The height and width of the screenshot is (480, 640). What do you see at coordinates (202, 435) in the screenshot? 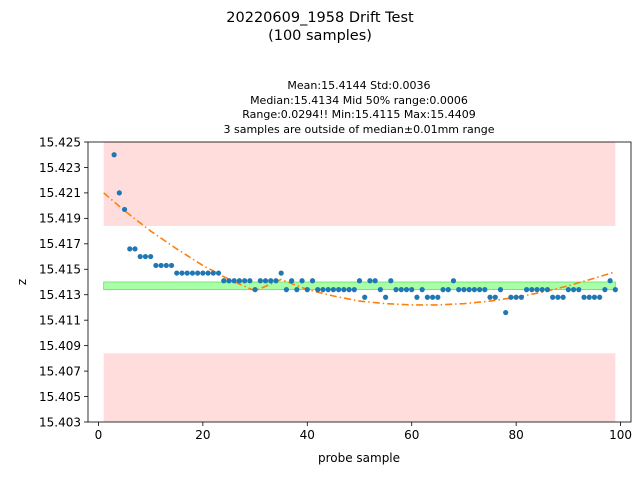
I see `x-tick-label: 20` at bounding box center [202, 435].